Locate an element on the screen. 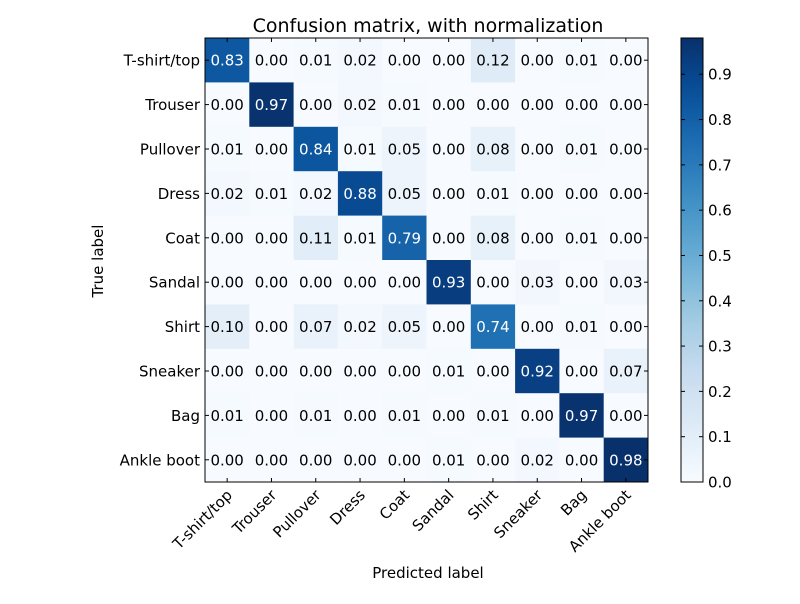 This screenshot has height=604, width=800. x-tick-label: Shirt is located at coordinates (483, 505).